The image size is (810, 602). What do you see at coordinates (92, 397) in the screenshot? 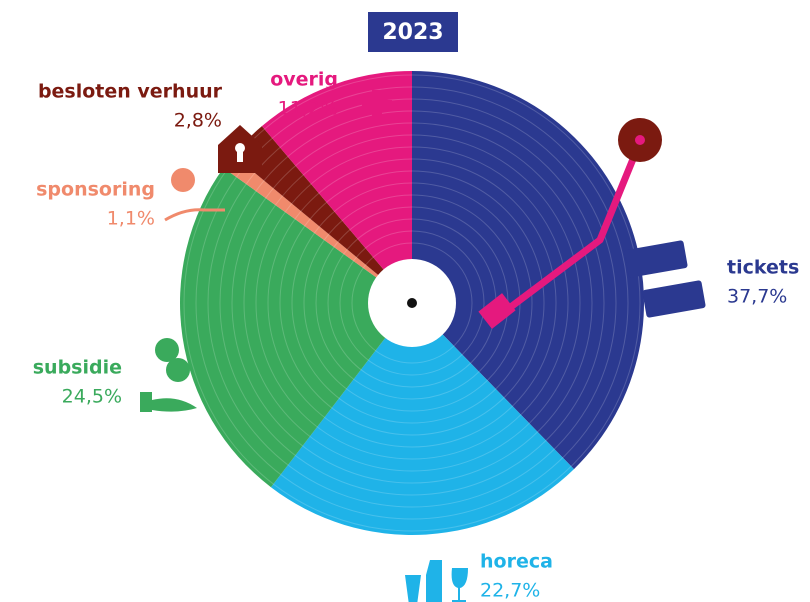
I see `value-label: 24,5%` at bounding box center [92, 397].